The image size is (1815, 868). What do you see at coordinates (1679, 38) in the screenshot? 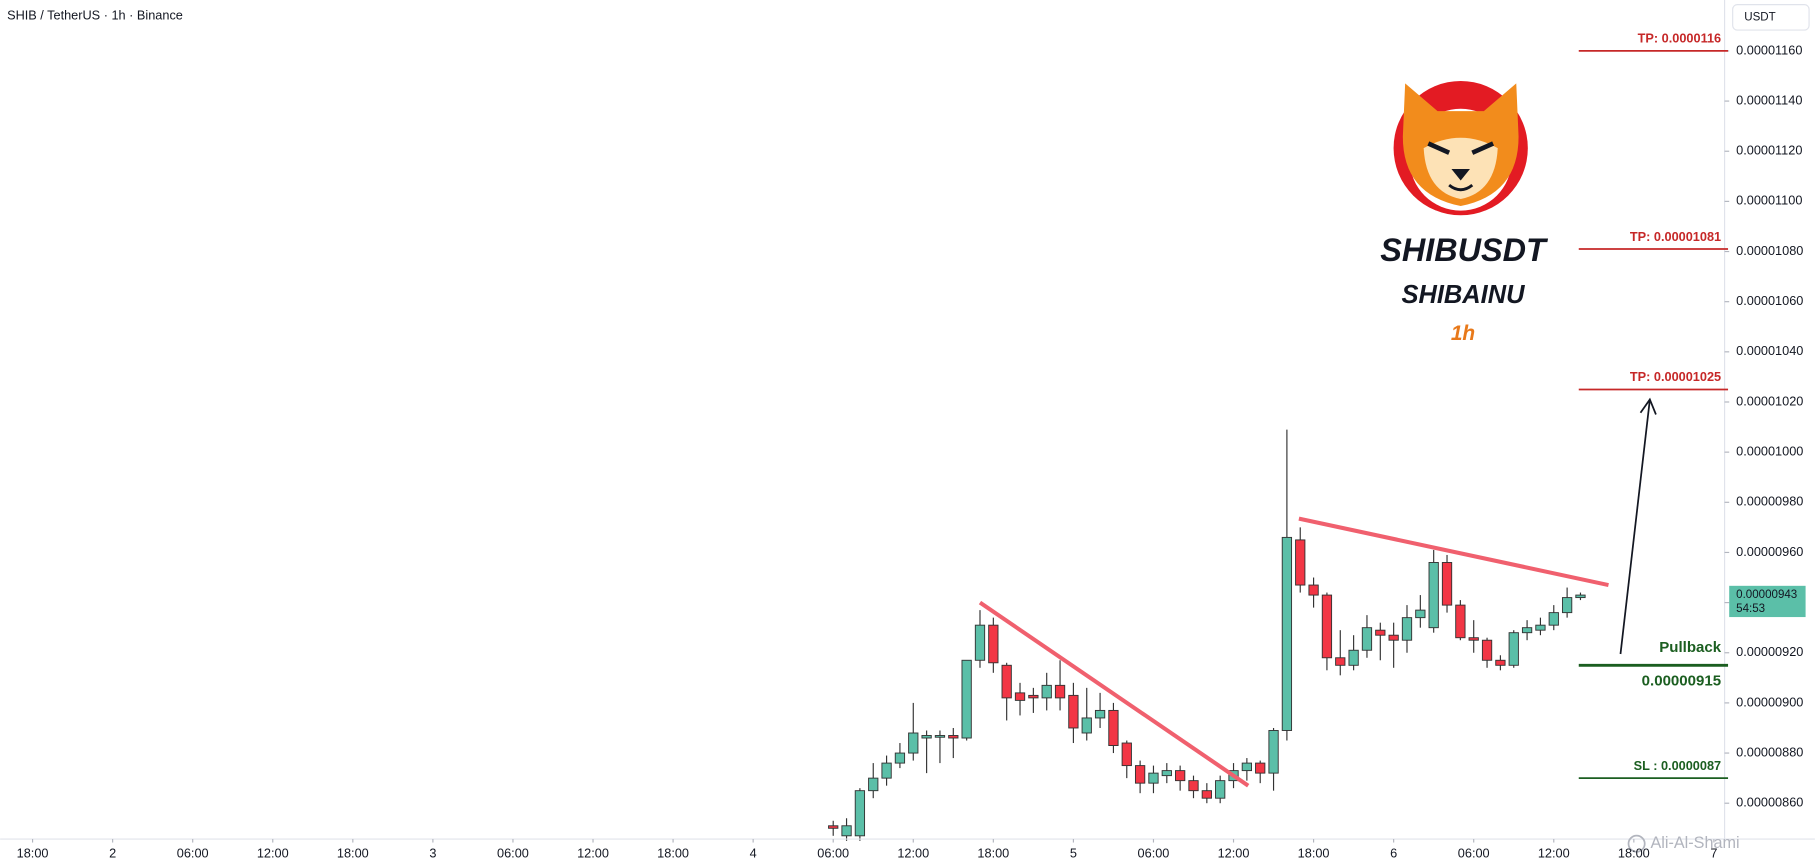
I see `level-label: TP: 0.0000116` at bounding box center [1679, 38].